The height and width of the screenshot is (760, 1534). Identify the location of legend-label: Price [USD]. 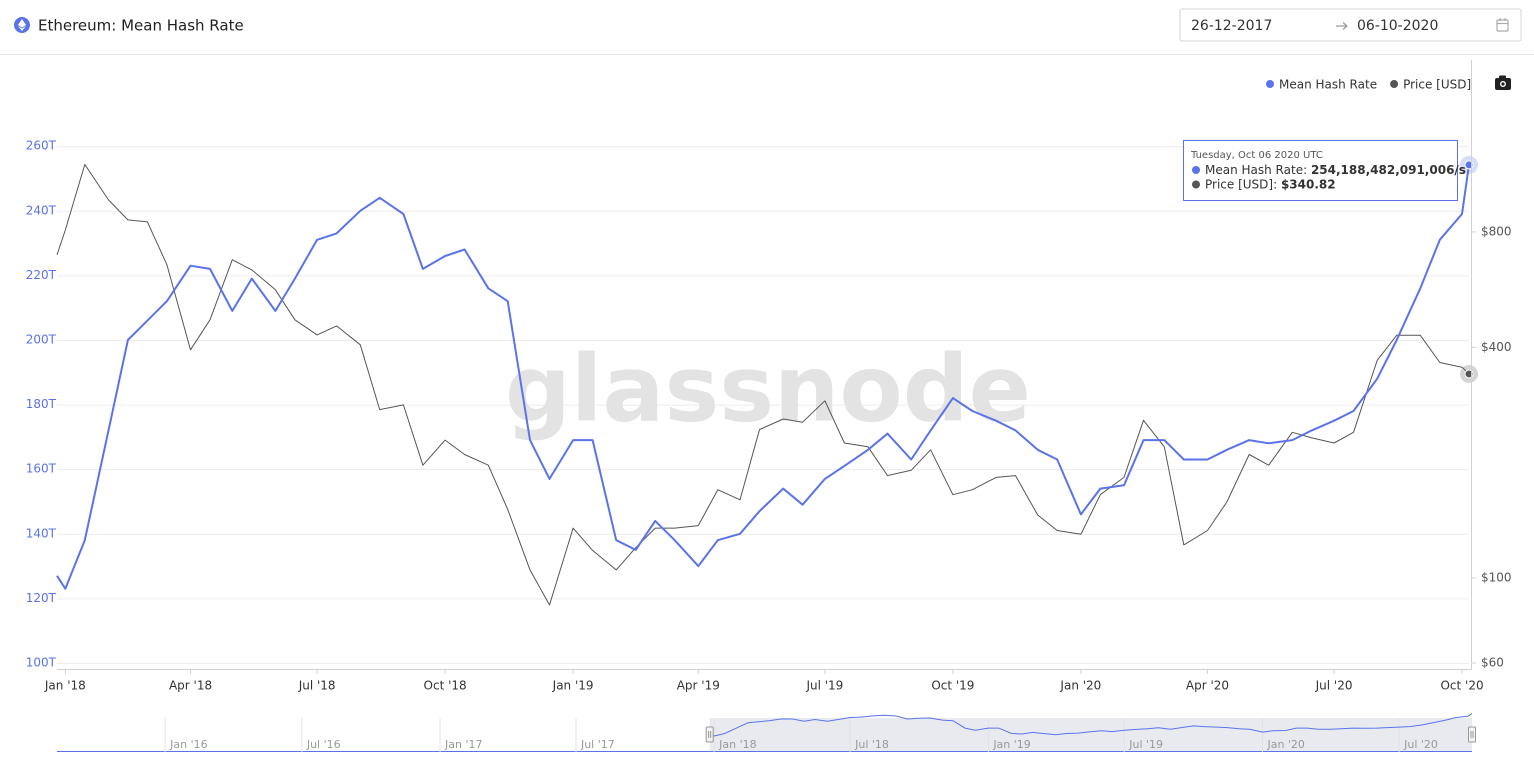
(1437, 85).